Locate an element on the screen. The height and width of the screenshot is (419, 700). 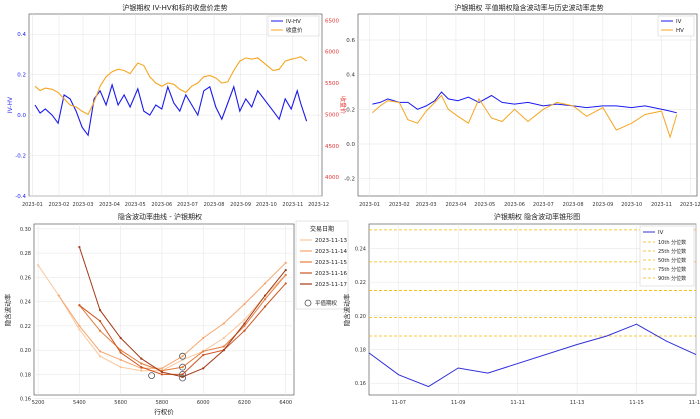
chart3-ytick-label: 0.24 is located at coordinates (25, 303).